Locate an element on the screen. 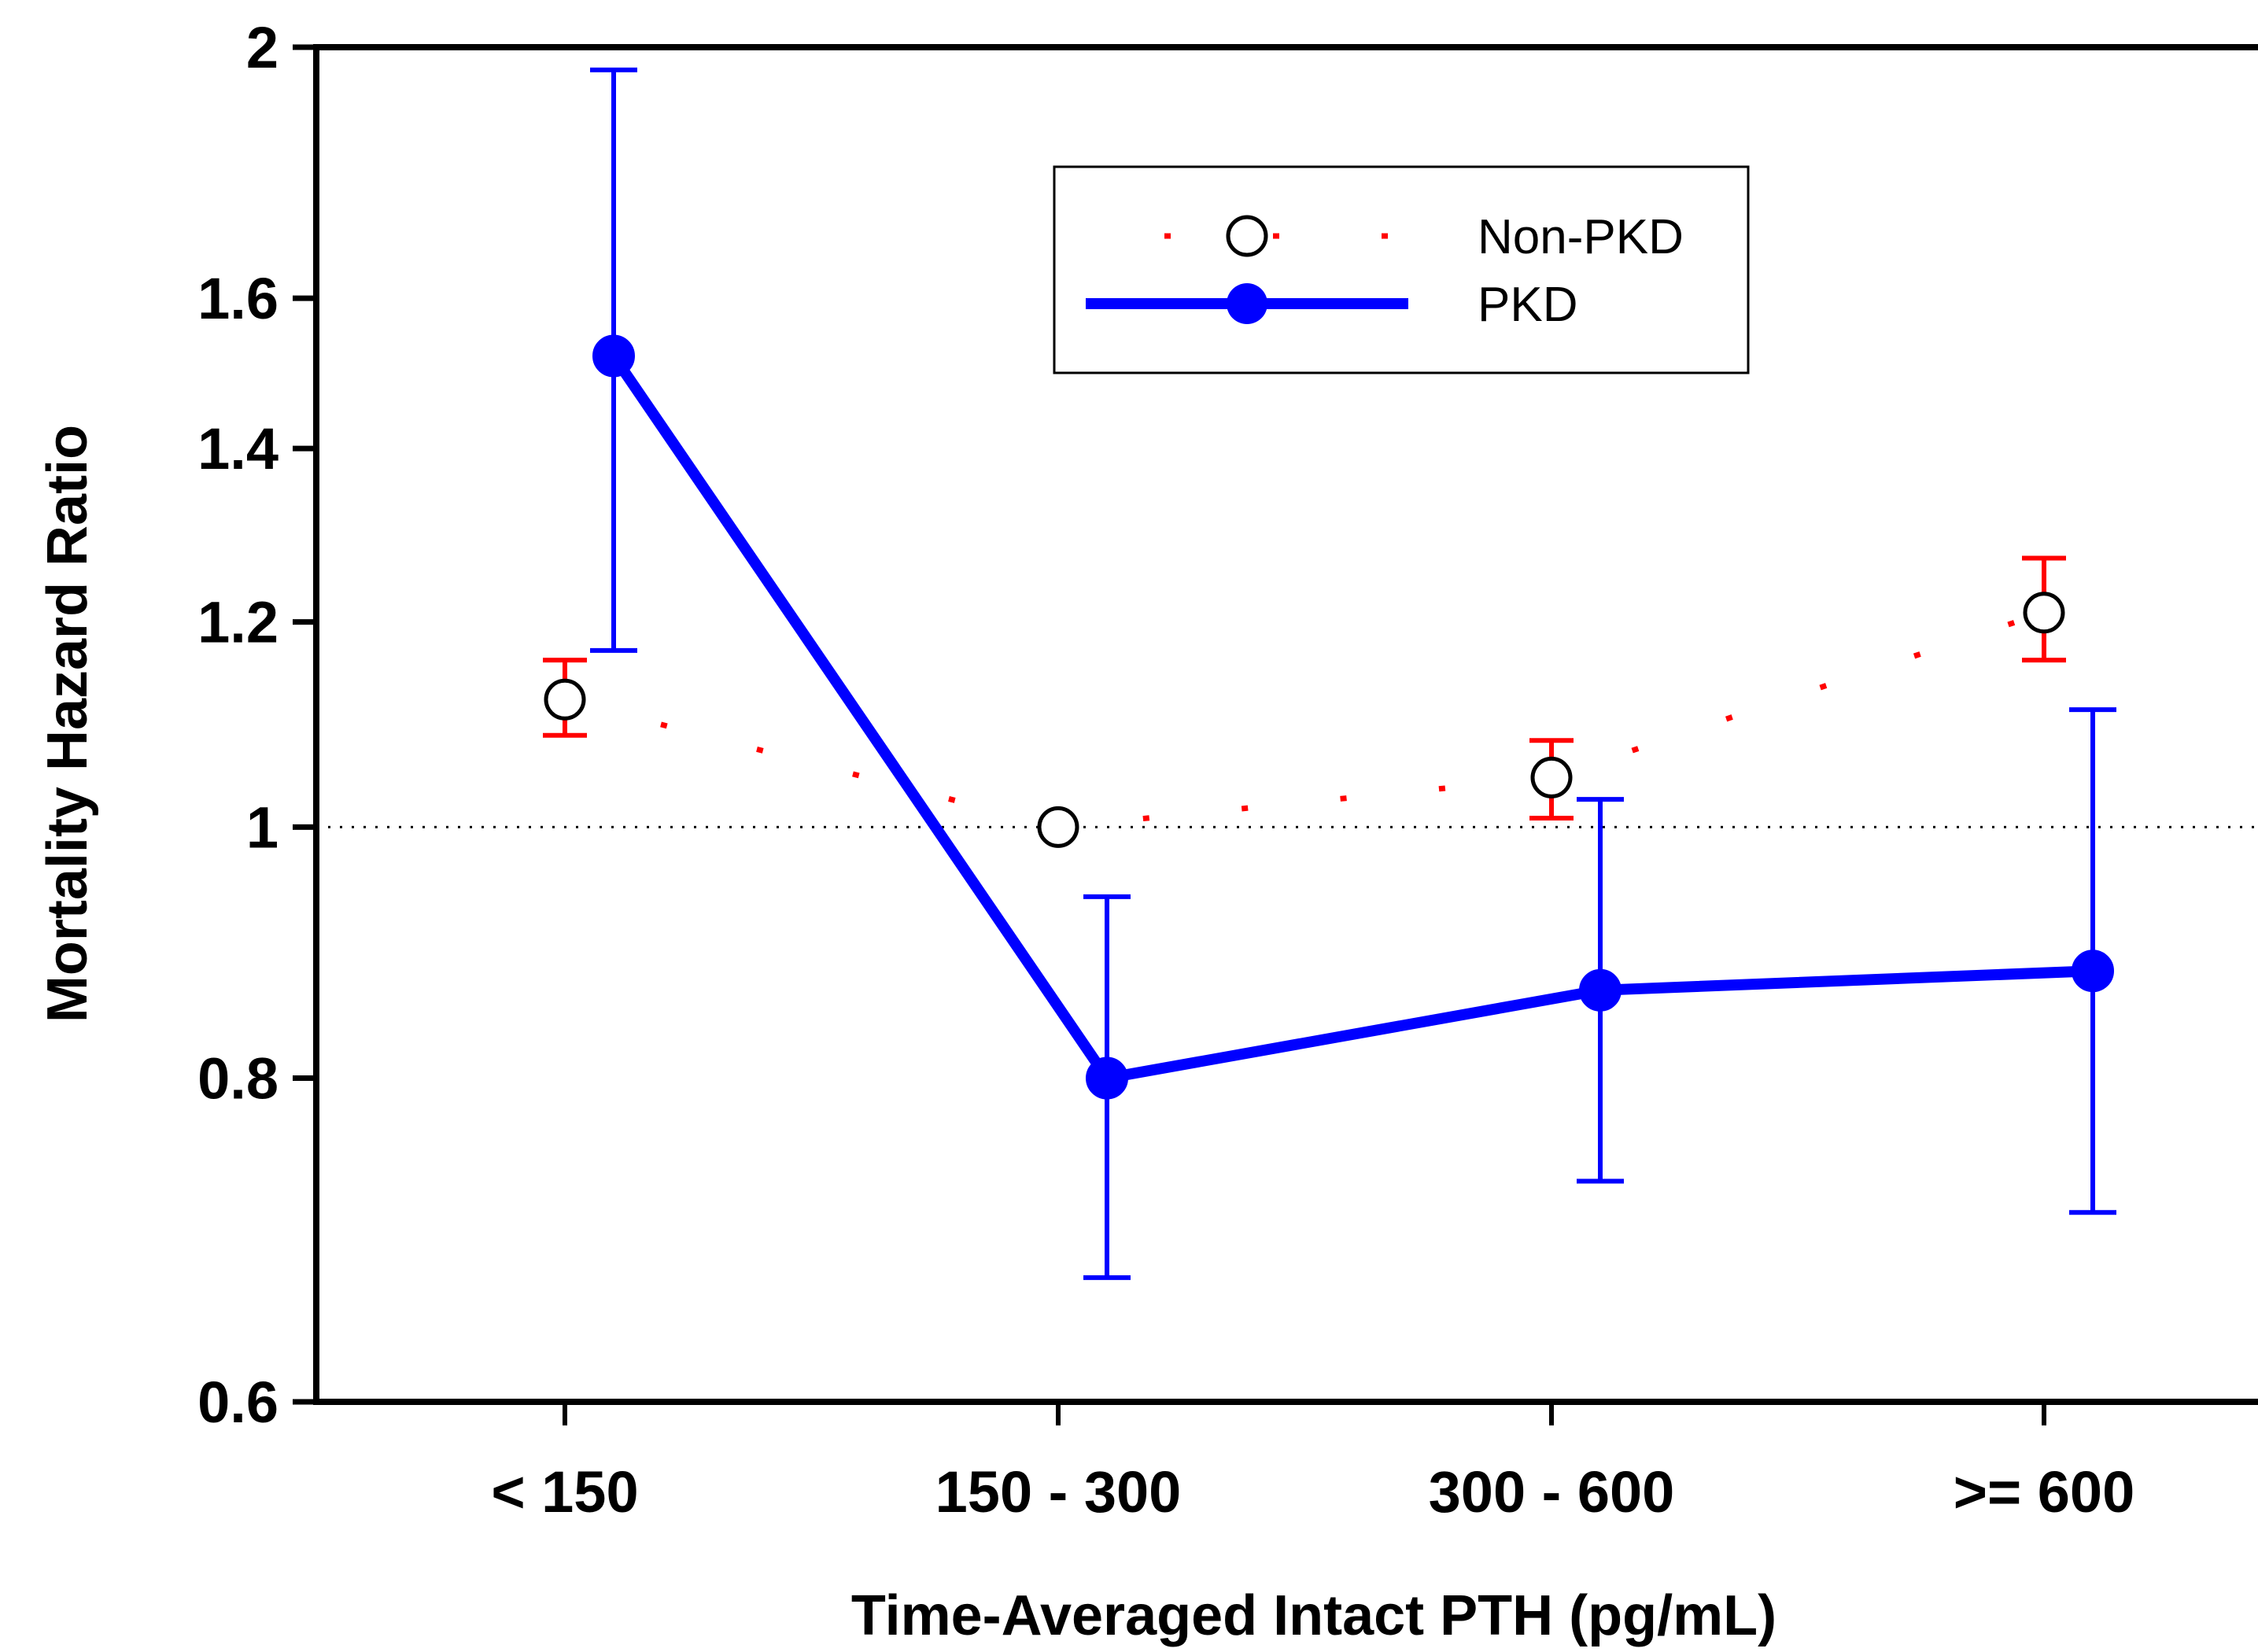 The width and height of the screenshot is (2258, 1652). legend-box is located at coordinates (1401, 269).